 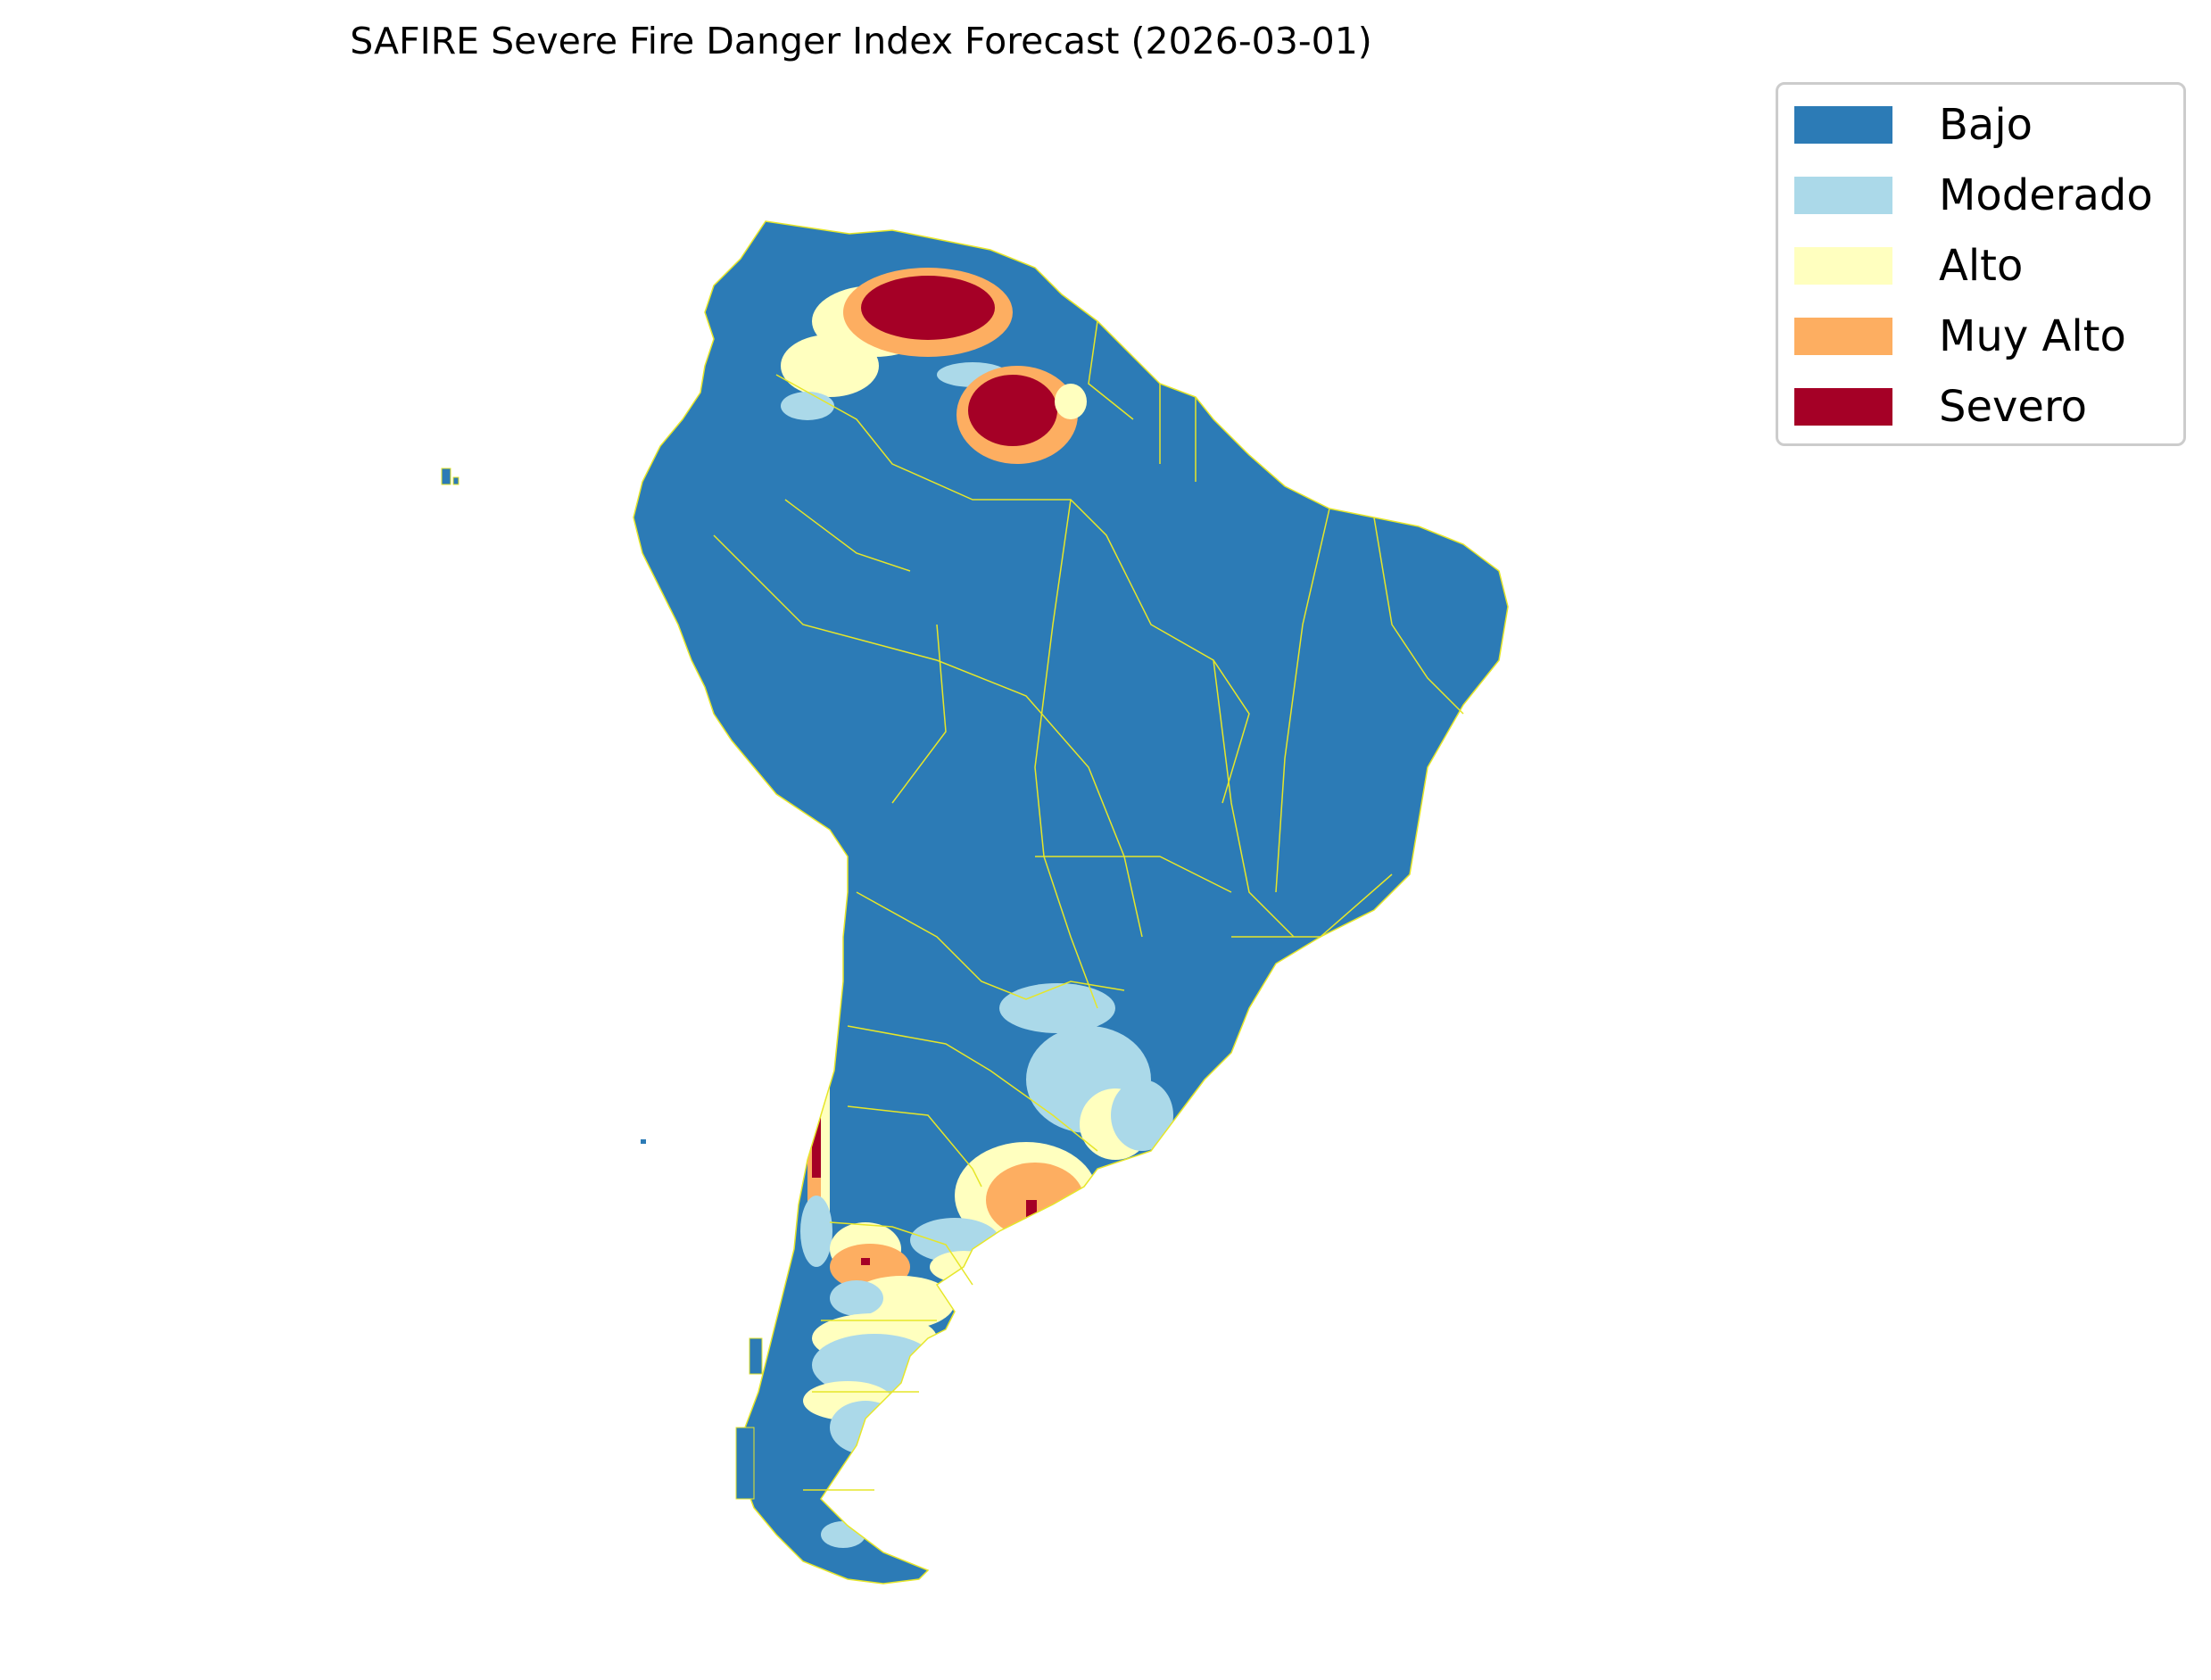 What do you see at coordinates (807, 406) in the screenshot?
I see `zone-moderado-colombia` at bounding box center [807, 406].